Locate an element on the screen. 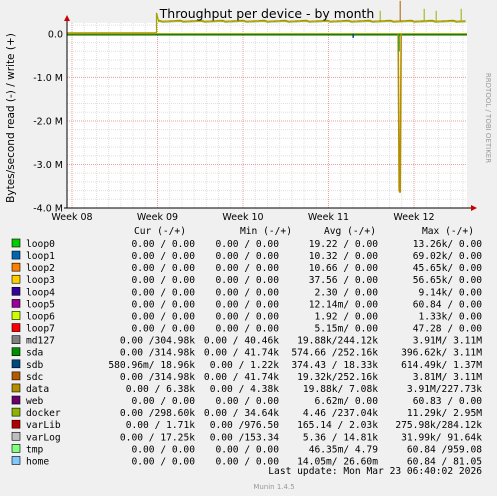 The image size is (497, 496). legend-series-name: loop6 is located at coordinates (40, 316).